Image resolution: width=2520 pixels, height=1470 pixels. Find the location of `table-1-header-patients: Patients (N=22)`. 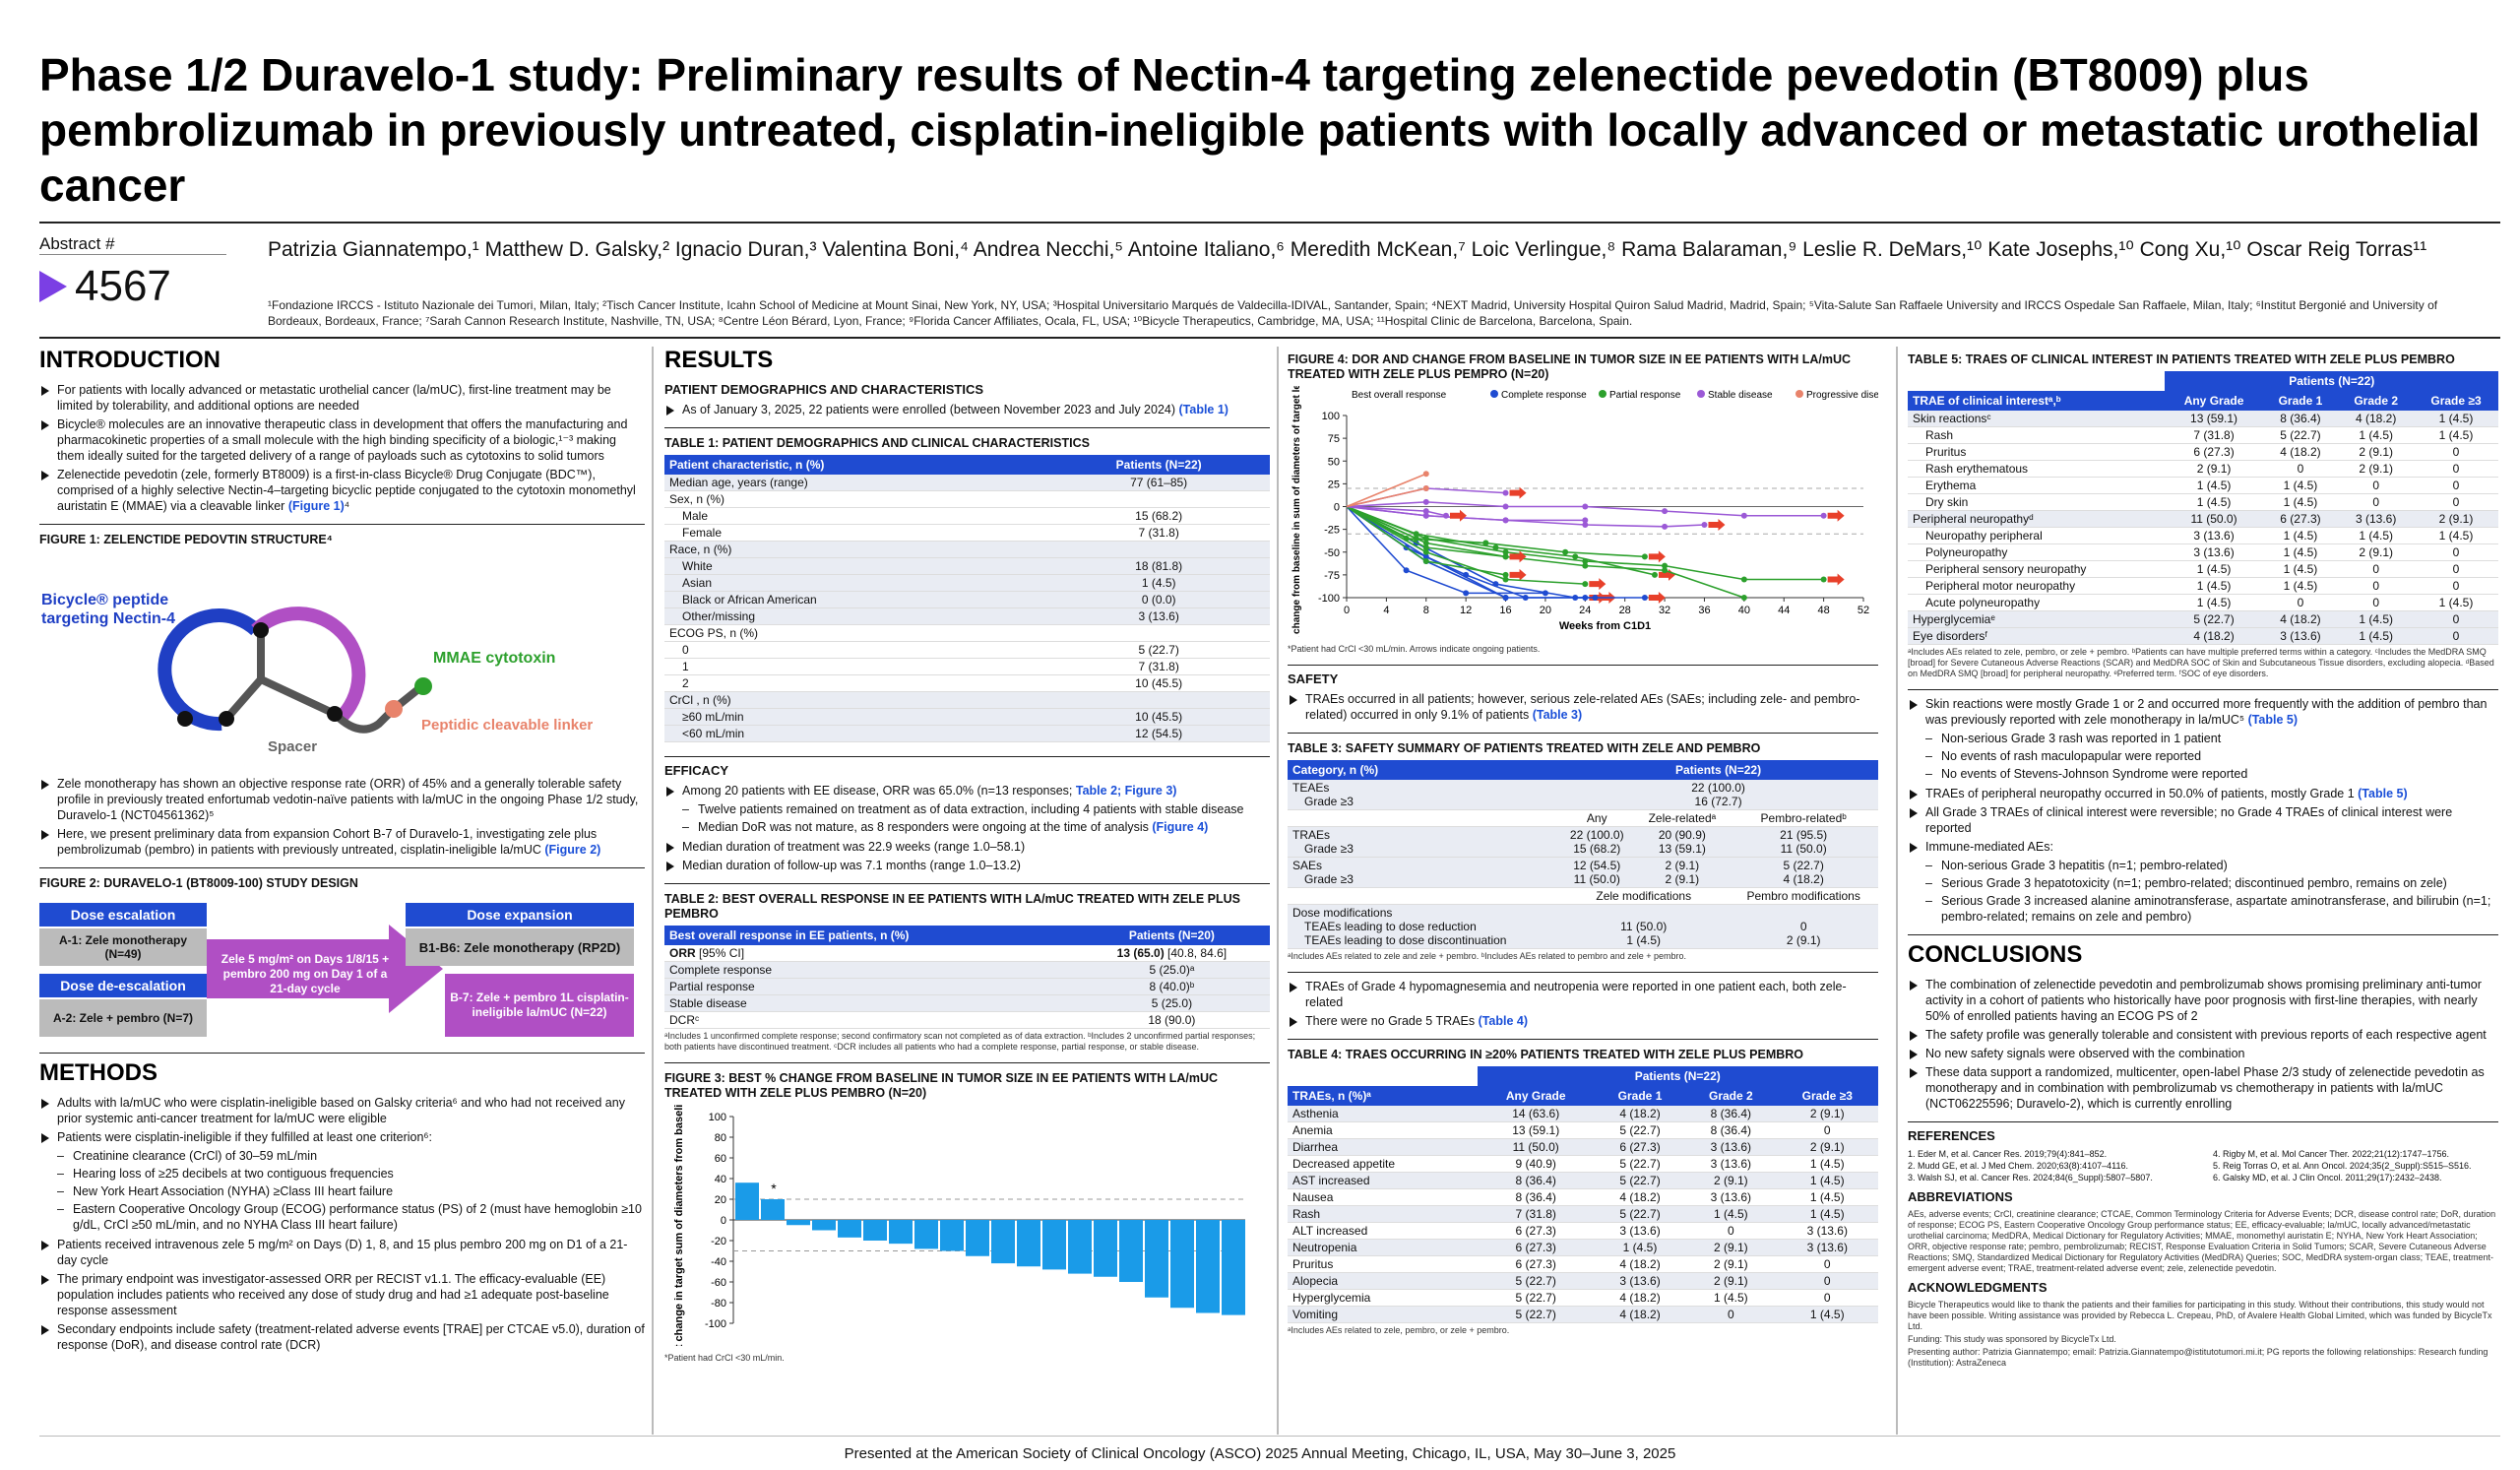

table-1-header-patients: Patients (N=22) is located at coordinates (1158, 465).